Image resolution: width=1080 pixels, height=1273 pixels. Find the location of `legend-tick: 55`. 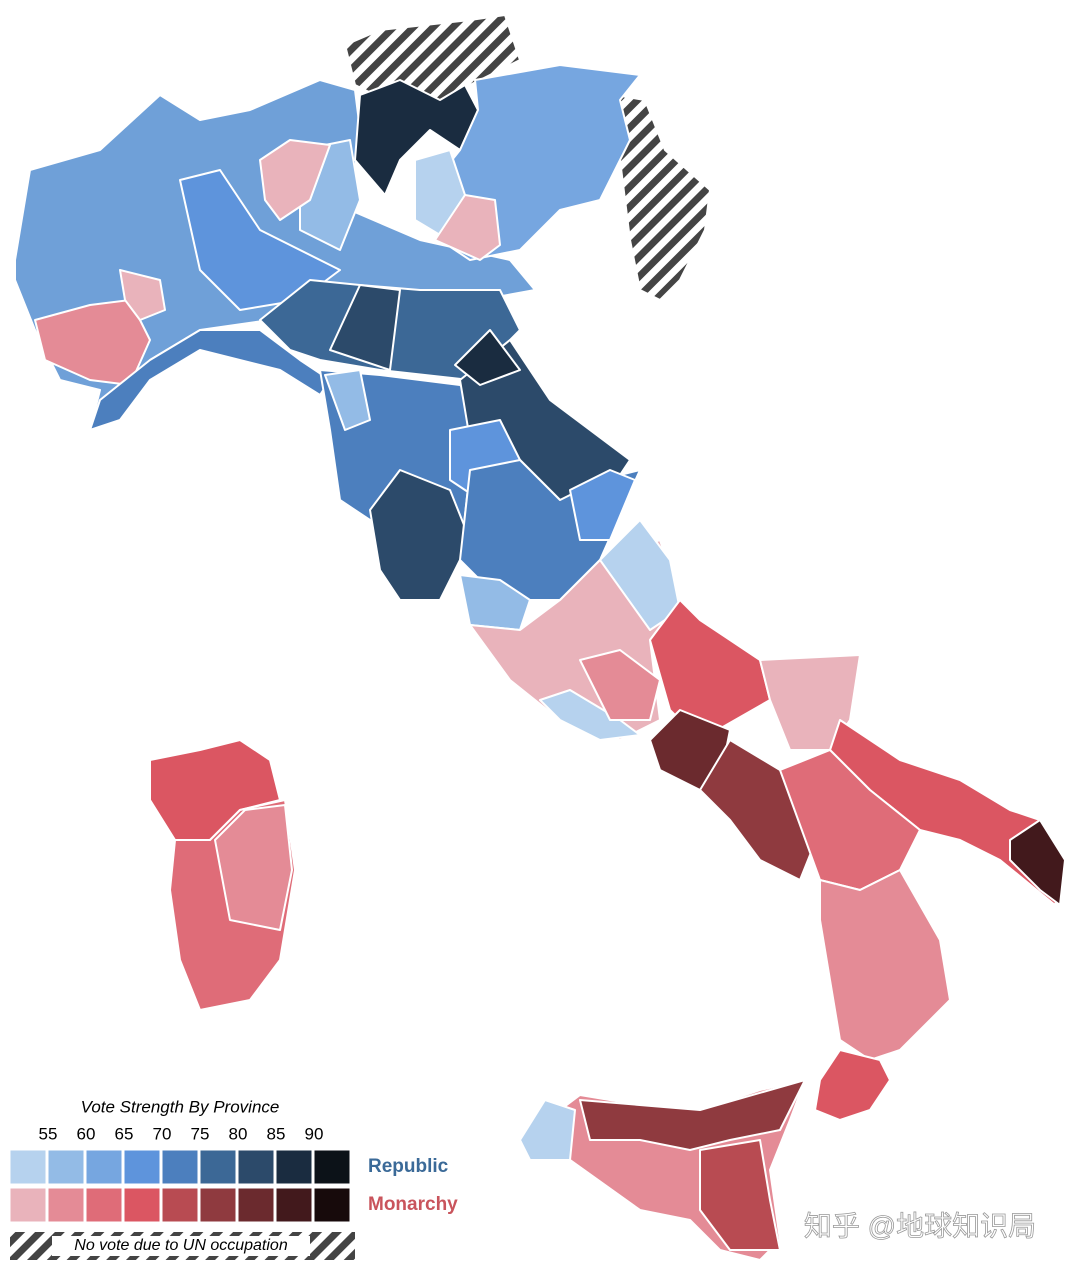

legend-tick: 55 is located at coordinates (48, 1133).